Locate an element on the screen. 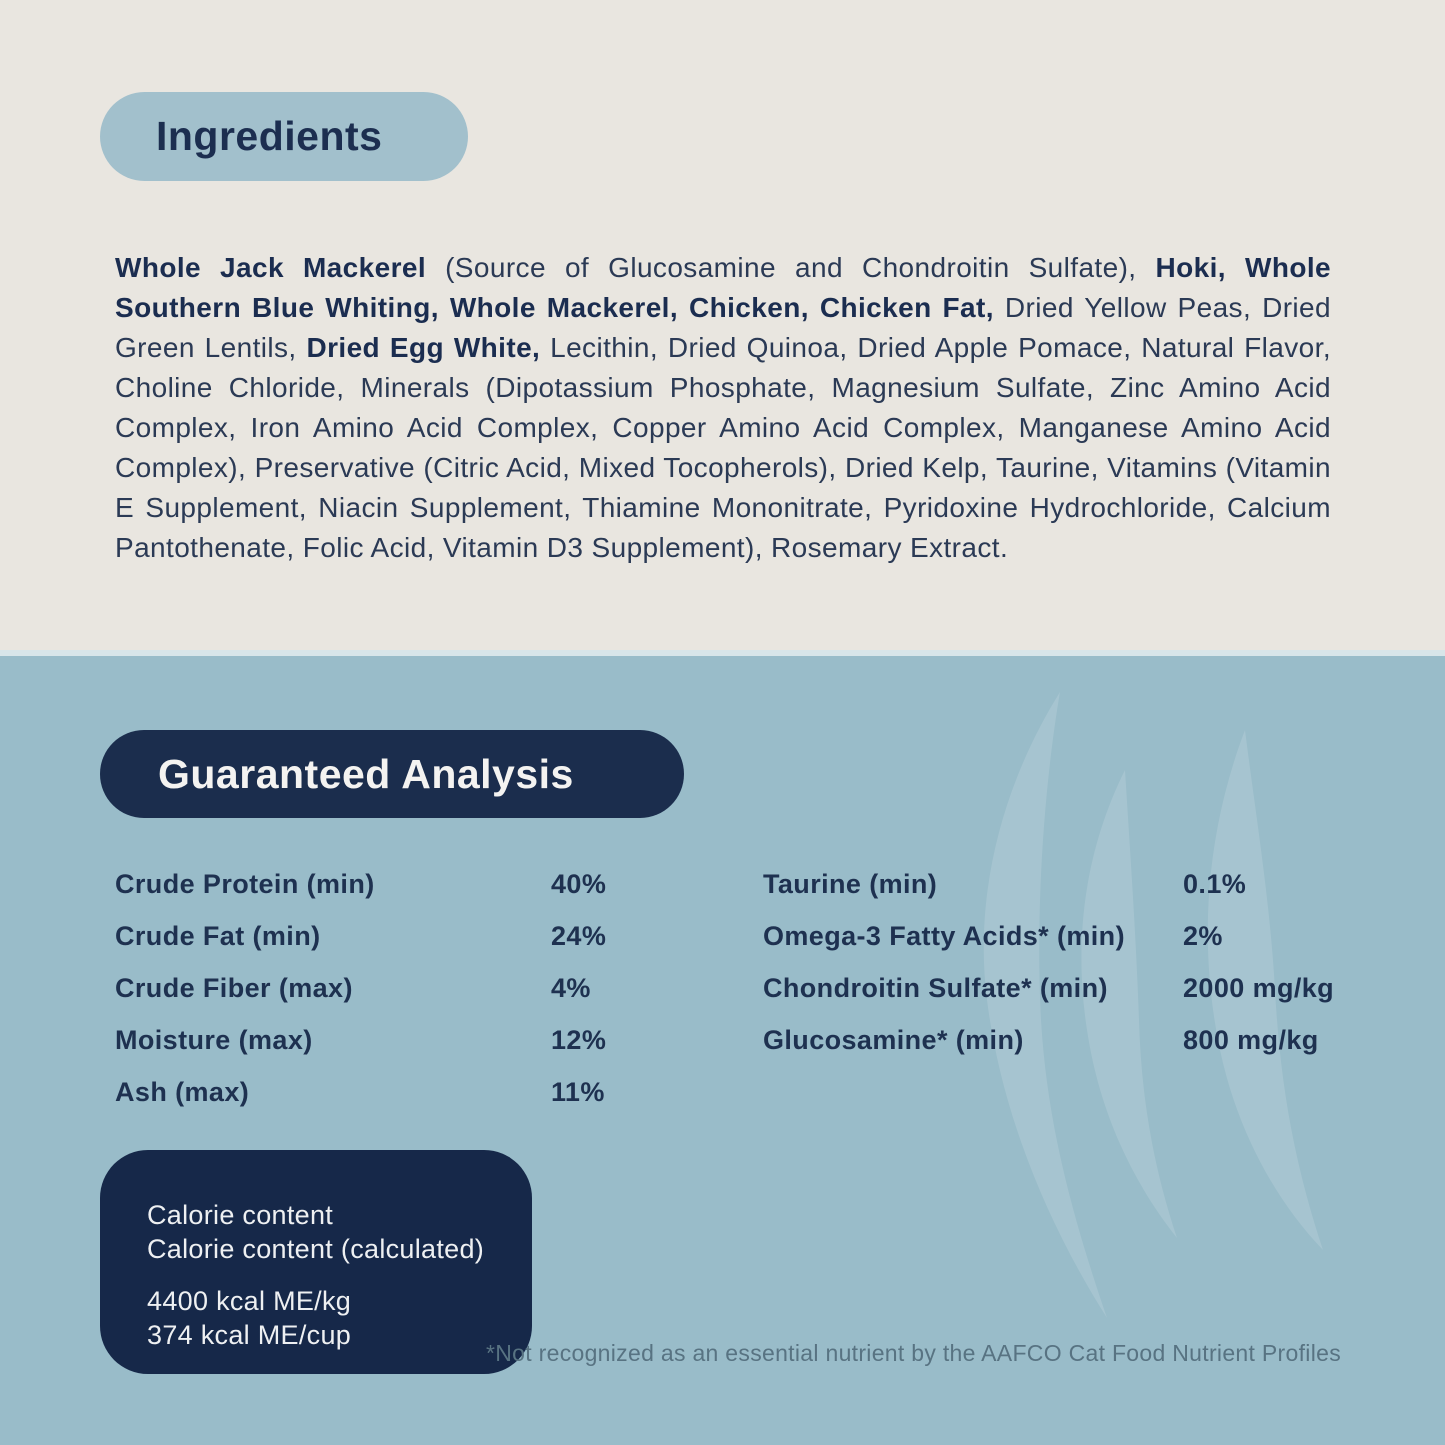 The width and height of the screenshot is (1445, 1445). nutrient-value: 2000 mg/kg is located at coordinates (1259, 988).